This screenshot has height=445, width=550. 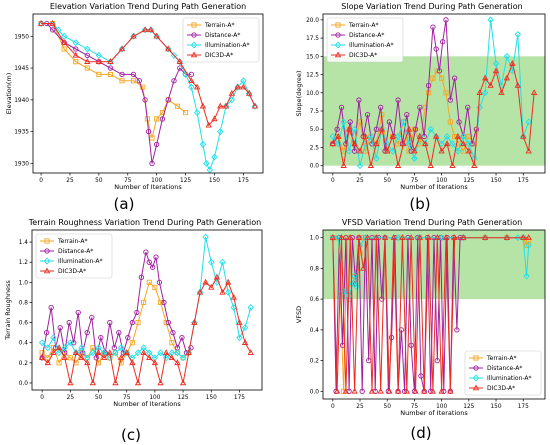 What do you see at coordinates (492, 388) in the screenshot?
I see `legend-entry: DIC3D-A*` at bounding box center [492, 388].